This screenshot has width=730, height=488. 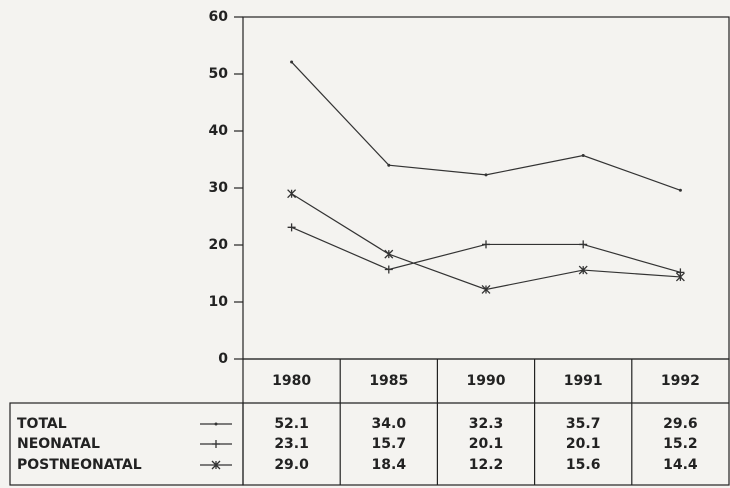 What do you see at coordinates (680, 465) in the screenshot?
I see `table-value: 14.4` at bounding box center [680, 465].